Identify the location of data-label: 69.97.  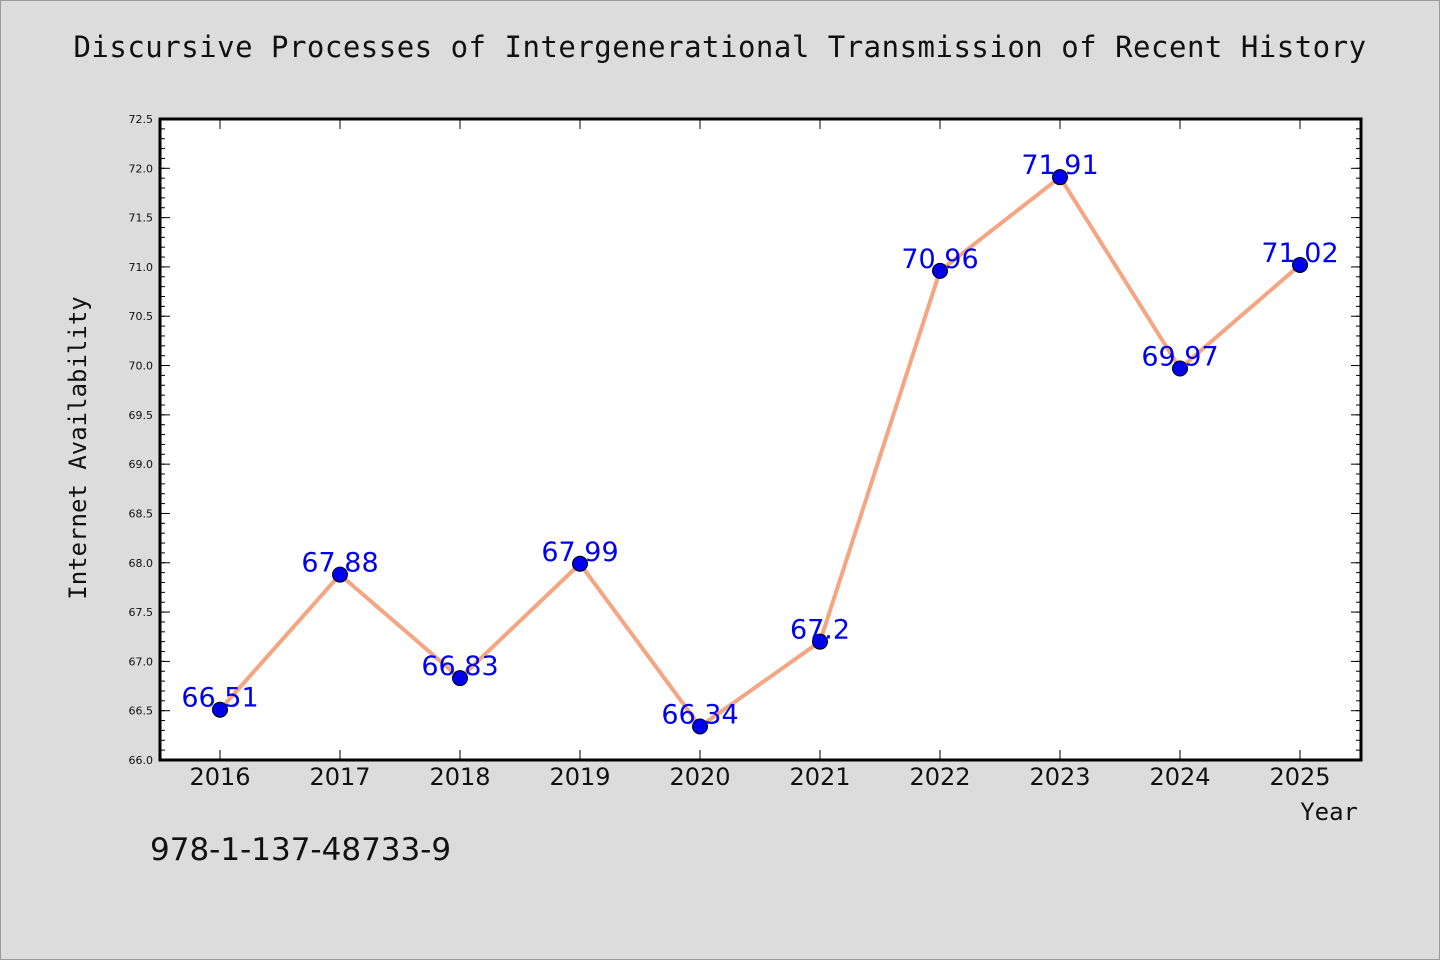
(1179, 356).